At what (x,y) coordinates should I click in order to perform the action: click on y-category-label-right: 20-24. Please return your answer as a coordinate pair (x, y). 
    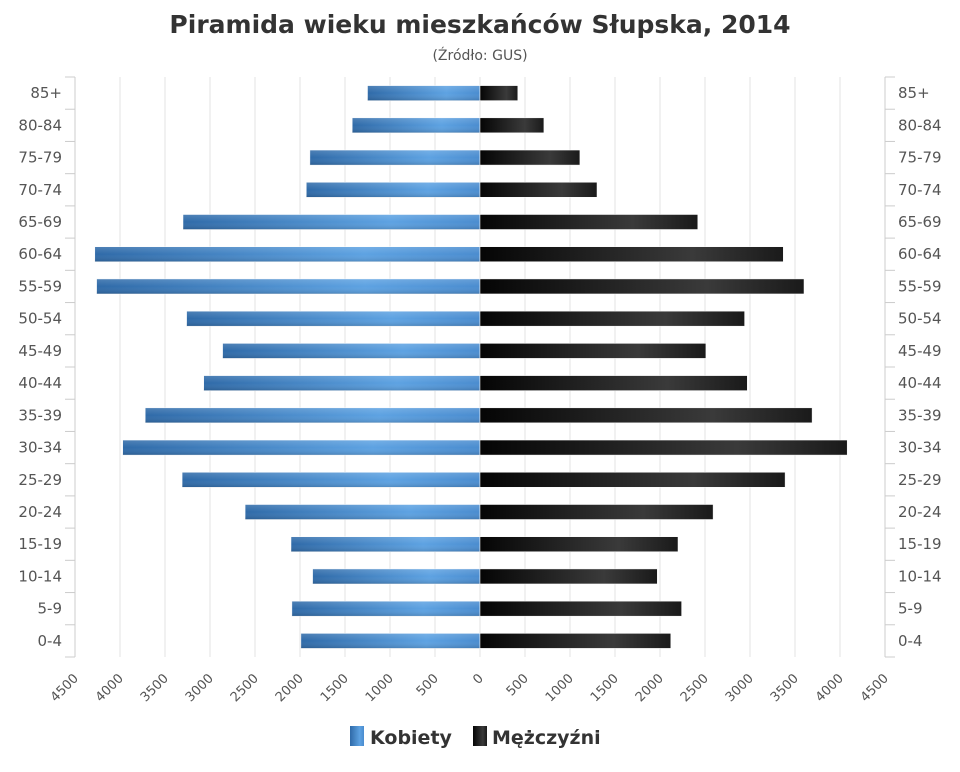
    Looking at the image, I should click on (920, 512).